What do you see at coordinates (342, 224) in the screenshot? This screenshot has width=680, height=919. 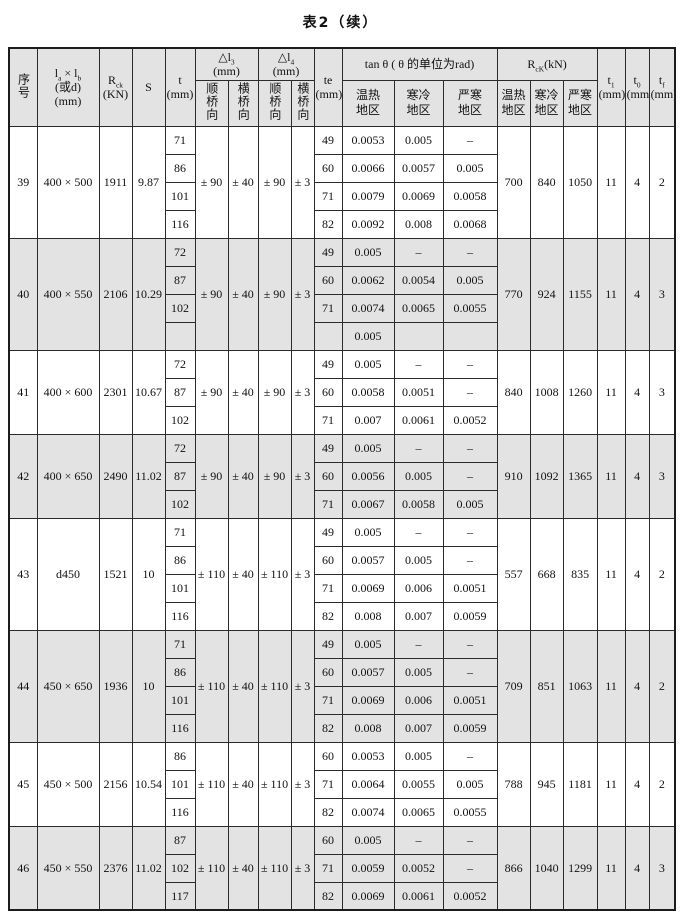 I see `table-row: 116 82 0.0092 0.008 0.0068` at bounding box center [342, 224].